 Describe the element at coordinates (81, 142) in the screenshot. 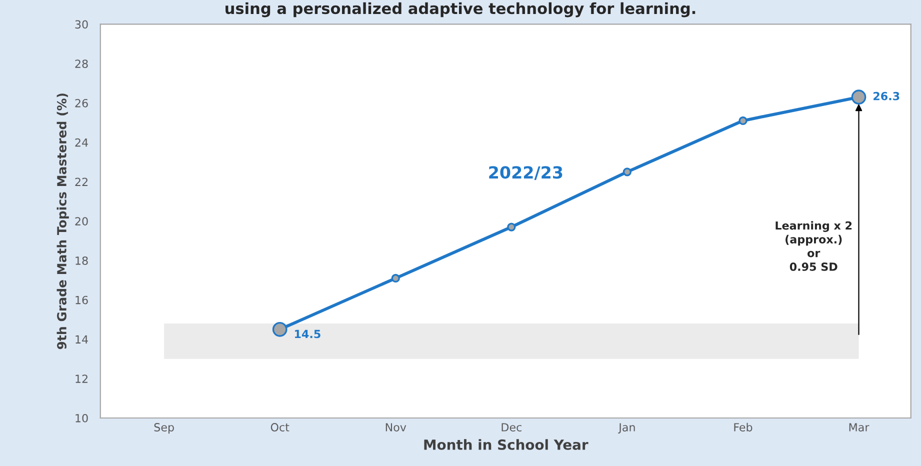

I see `y-tick-label: 24` at that location.